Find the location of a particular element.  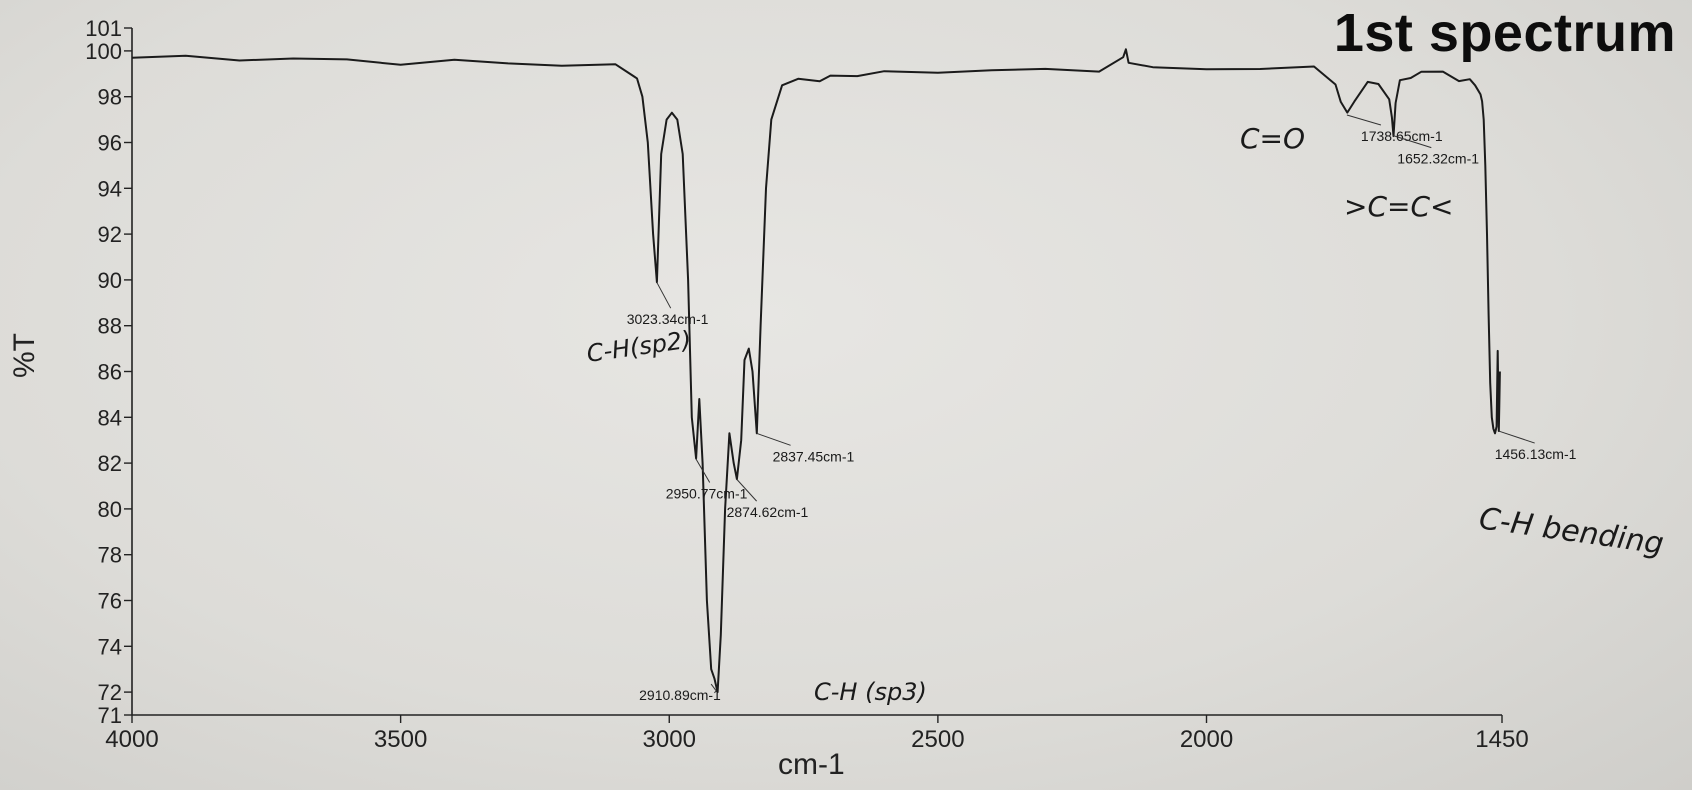

y-tick-label: 76 is located at coordinates (110, 601).